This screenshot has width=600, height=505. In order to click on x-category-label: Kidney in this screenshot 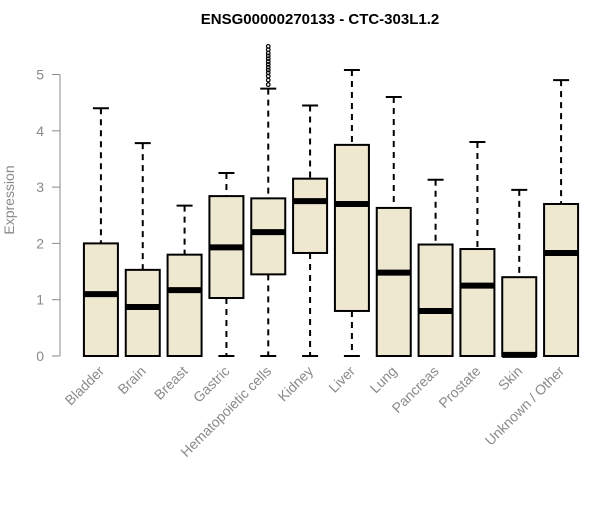, I will do `click(296, 384)`.